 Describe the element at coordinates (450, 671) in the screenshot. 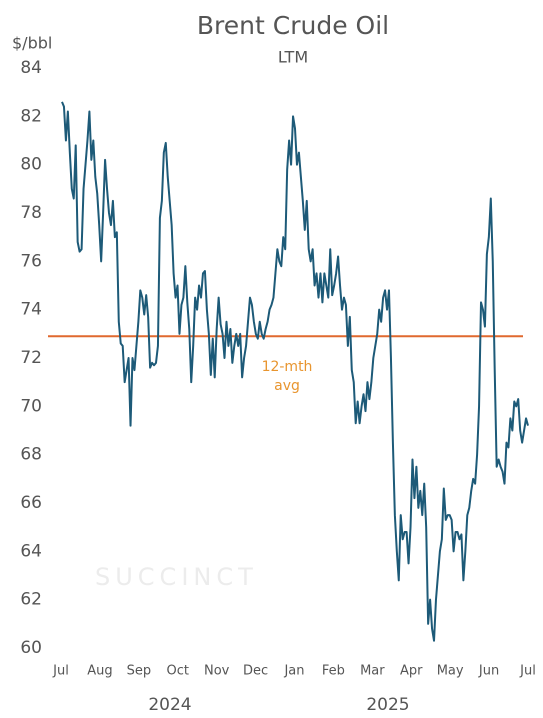

I see `x-tick-label: May` at that location.